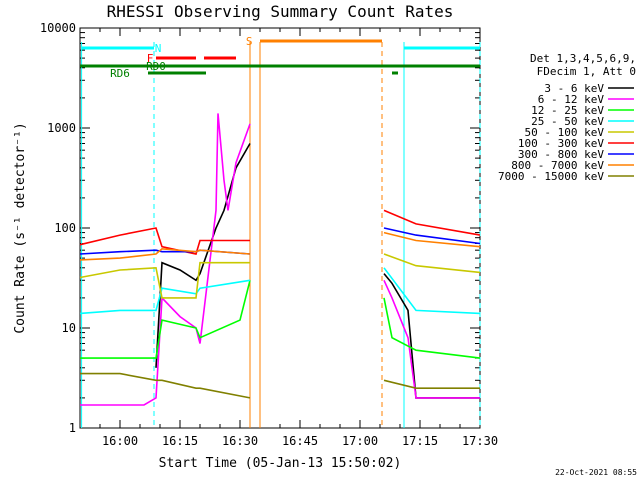 This screenshot has width=640, height=480. Describe the element at coordinates (280, 11) in the screenshot. I see `chart-title: RHESSI Observing Summary Count Rates` at that location.